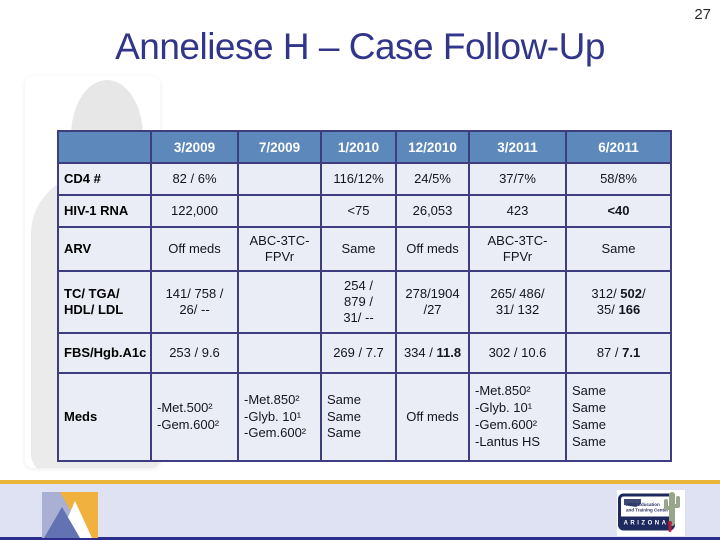 The height and width of the screenshot is (540, 720). I want to click on column-header: 12/2010, so click(432, 147).